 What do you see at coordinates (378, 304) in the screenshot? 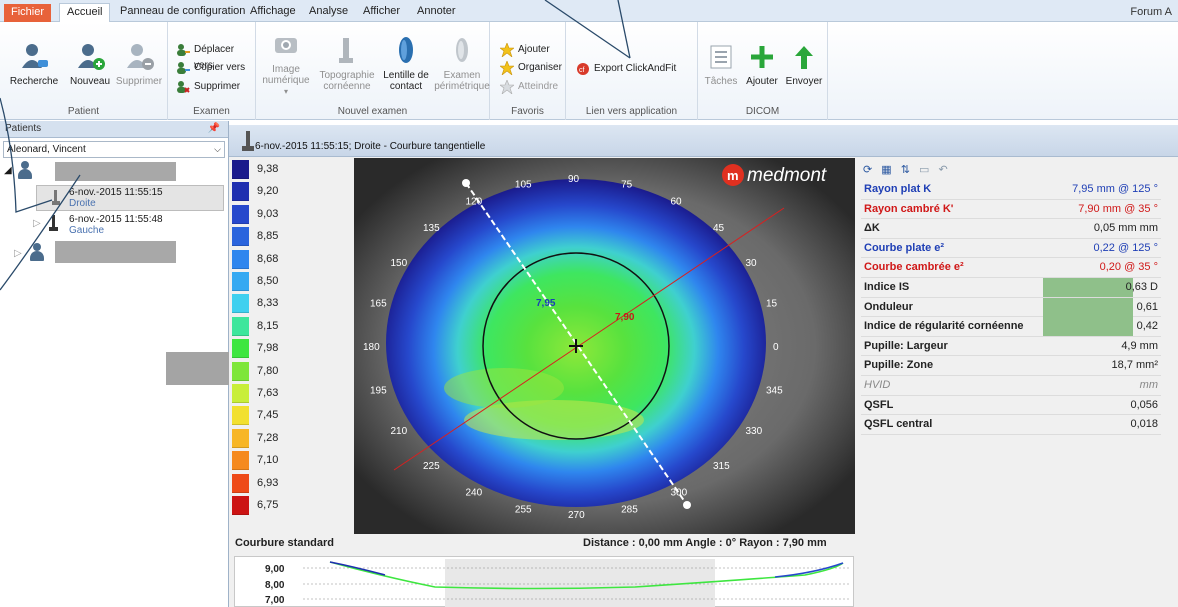
I see `angle-label: 165` at bounding box center [378, 304].